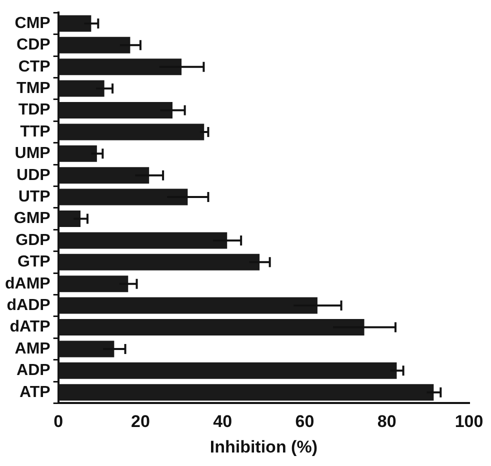 This screenshot has width=491, height=466. I want to click on y-tick-label: GDP, so click(33, 240).